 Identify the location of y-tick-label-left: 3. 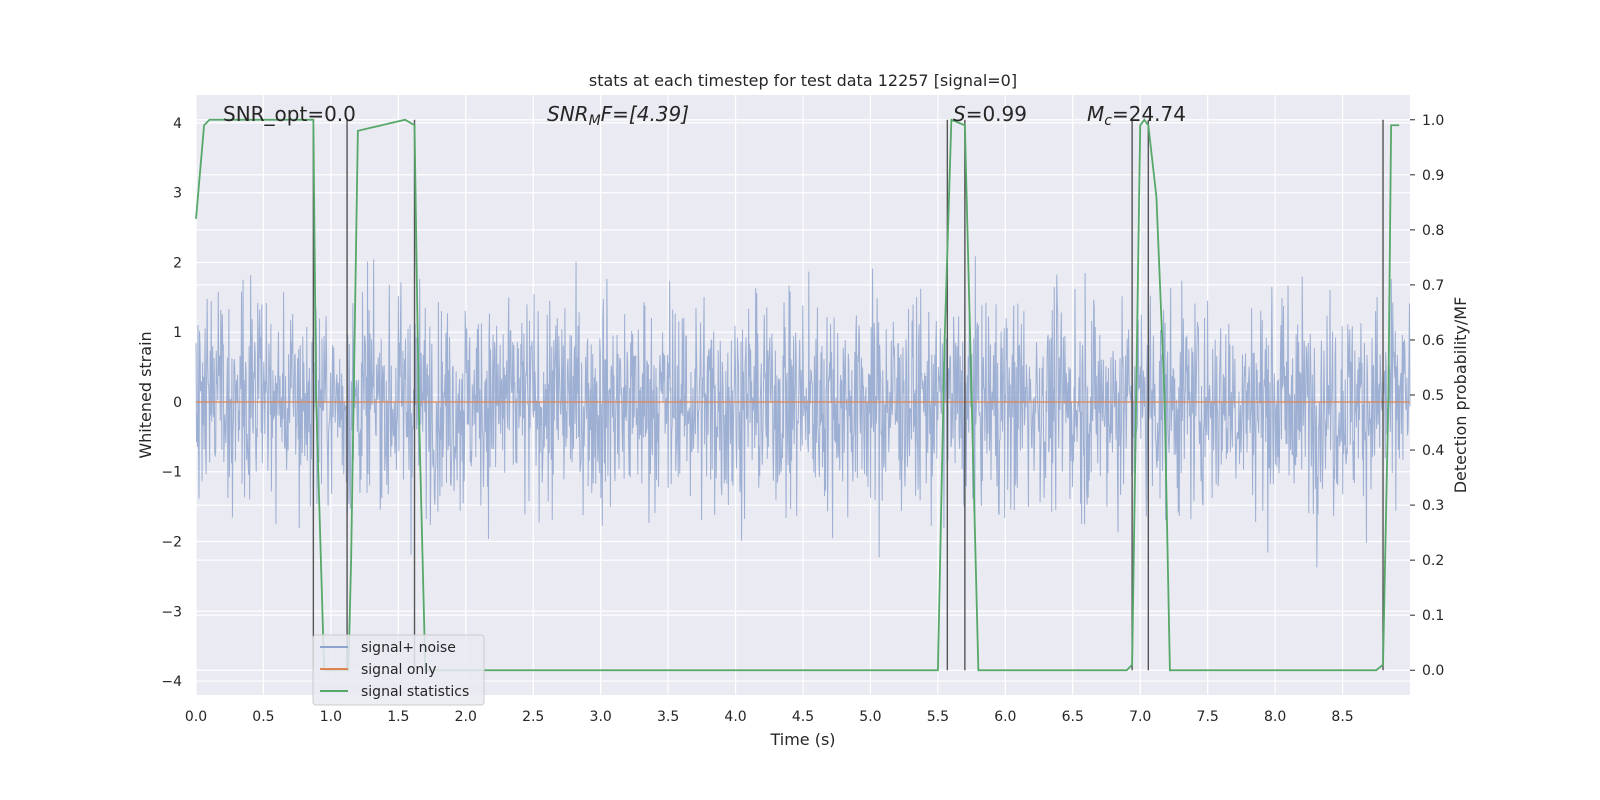
(177, 194).